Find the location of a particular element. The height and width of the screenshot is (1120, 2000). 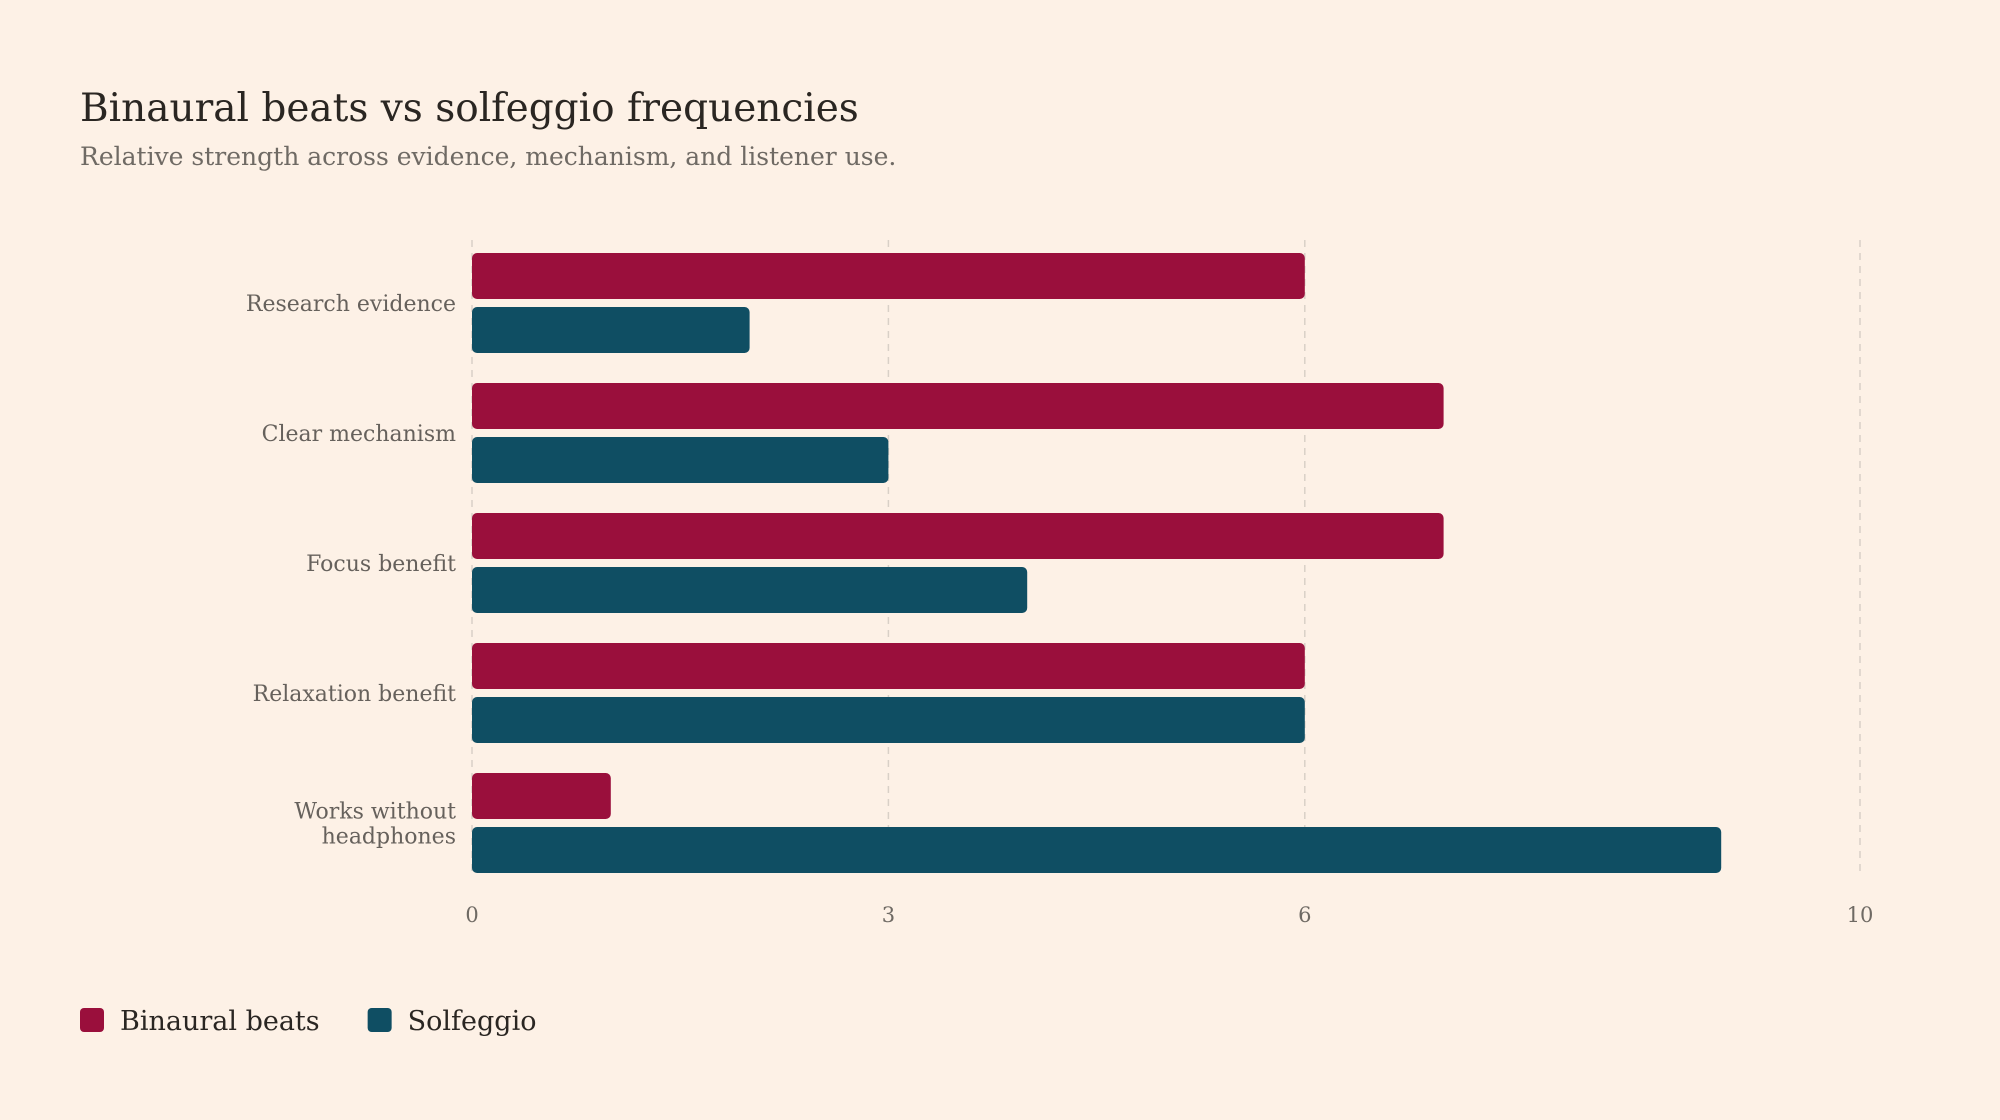

legend-swatch-solfeggio is located at coordinates (379, 1020).